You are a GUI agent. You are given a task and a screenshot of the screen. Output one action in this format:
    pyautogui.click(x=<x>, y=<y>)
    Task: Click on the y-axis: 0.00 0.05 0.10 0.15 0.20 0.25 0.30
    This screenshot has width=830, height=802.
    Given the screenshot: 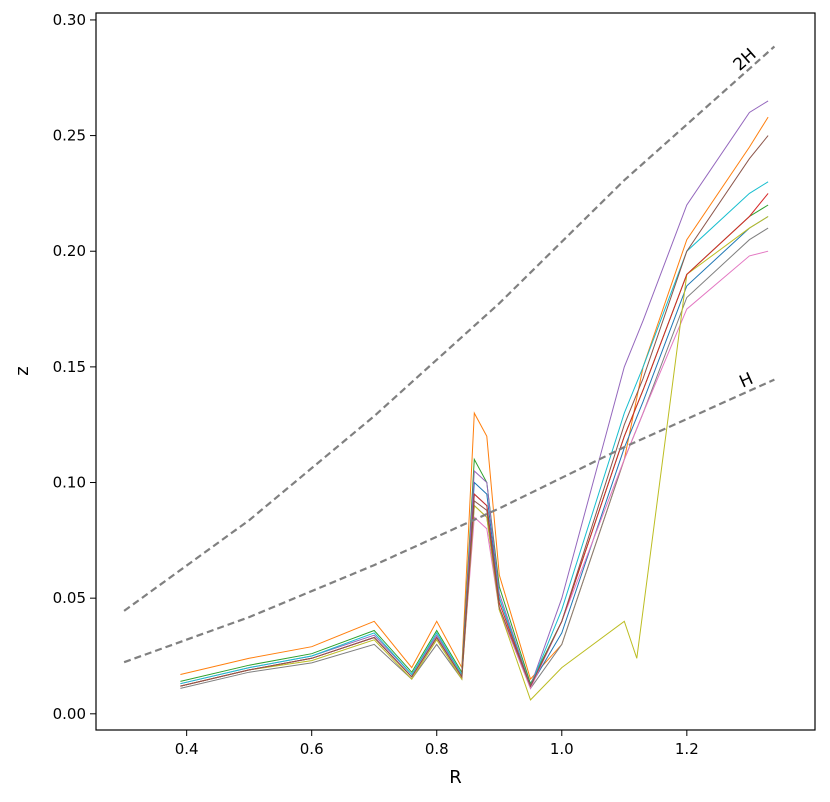 What is the action you would take?
    pyautogui.click(x=74, y=367)
    